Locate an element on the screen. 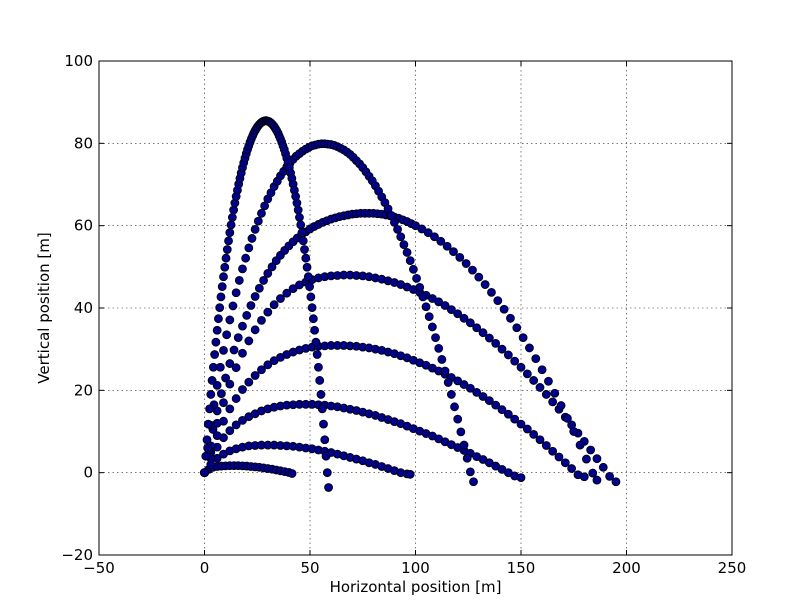 The width and height of the screenshot is (791, 609). x-tick-labels: −50 0 50 100 150 200 250 is located at coordinates (414, 568).